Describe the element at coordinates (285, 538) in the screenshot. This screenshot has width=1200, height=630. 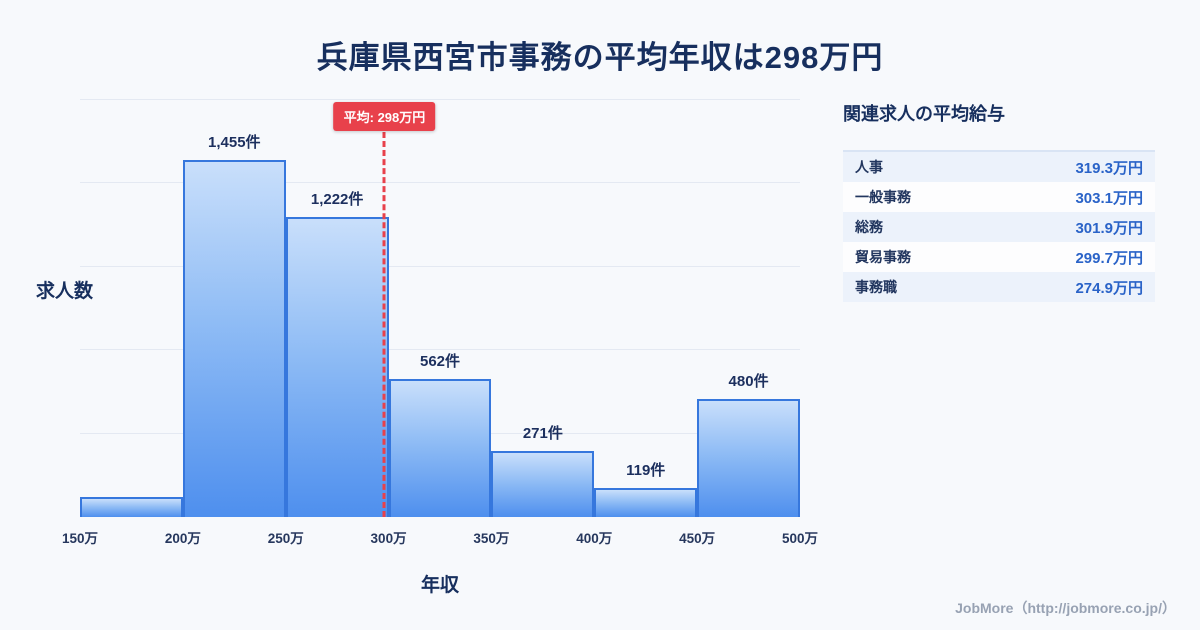
I see `x-tick-250万: 250万` at that location.